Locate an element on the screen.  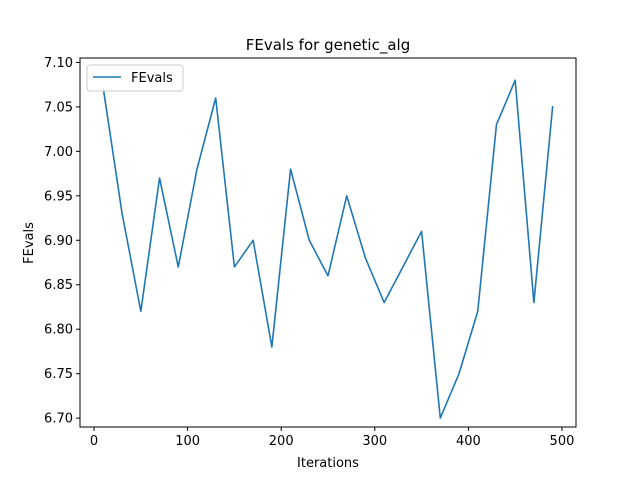
y-tick-label: 6.90 is located at coordinates (58, 241).